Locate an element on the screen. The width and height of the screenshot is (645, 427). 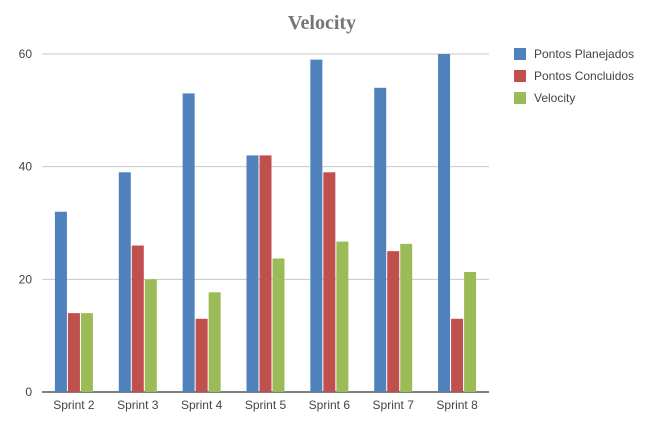
legend-label: Pontos Planejados is located at coordinates (584, 54).